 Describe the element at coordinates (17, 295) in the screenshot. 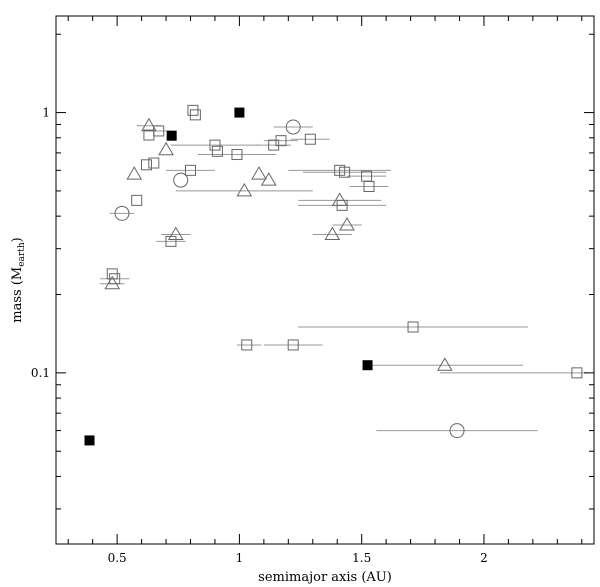

I see `y-axis-label-main: mass (M` at that location.